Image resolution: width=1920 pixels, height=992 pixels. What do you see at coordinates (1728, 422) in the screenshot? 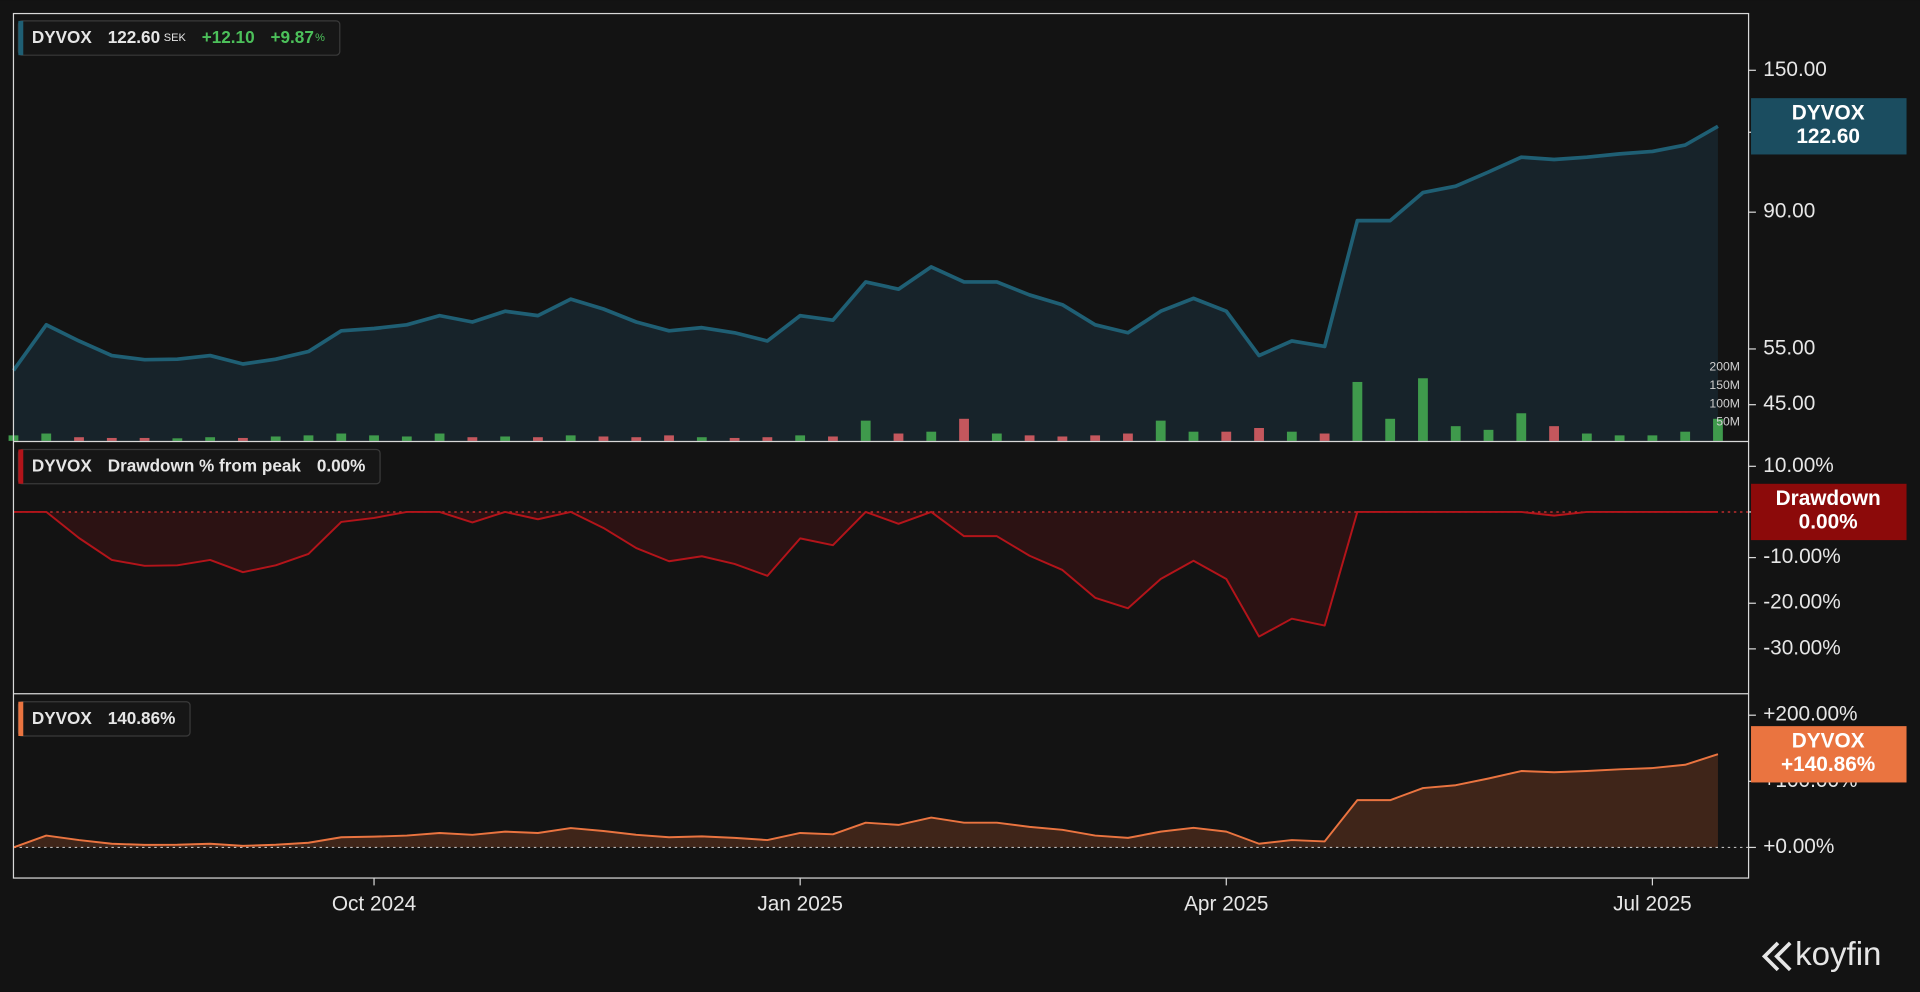
I see `volume-tick-label: 50M` at bounding box center [1728, 422].